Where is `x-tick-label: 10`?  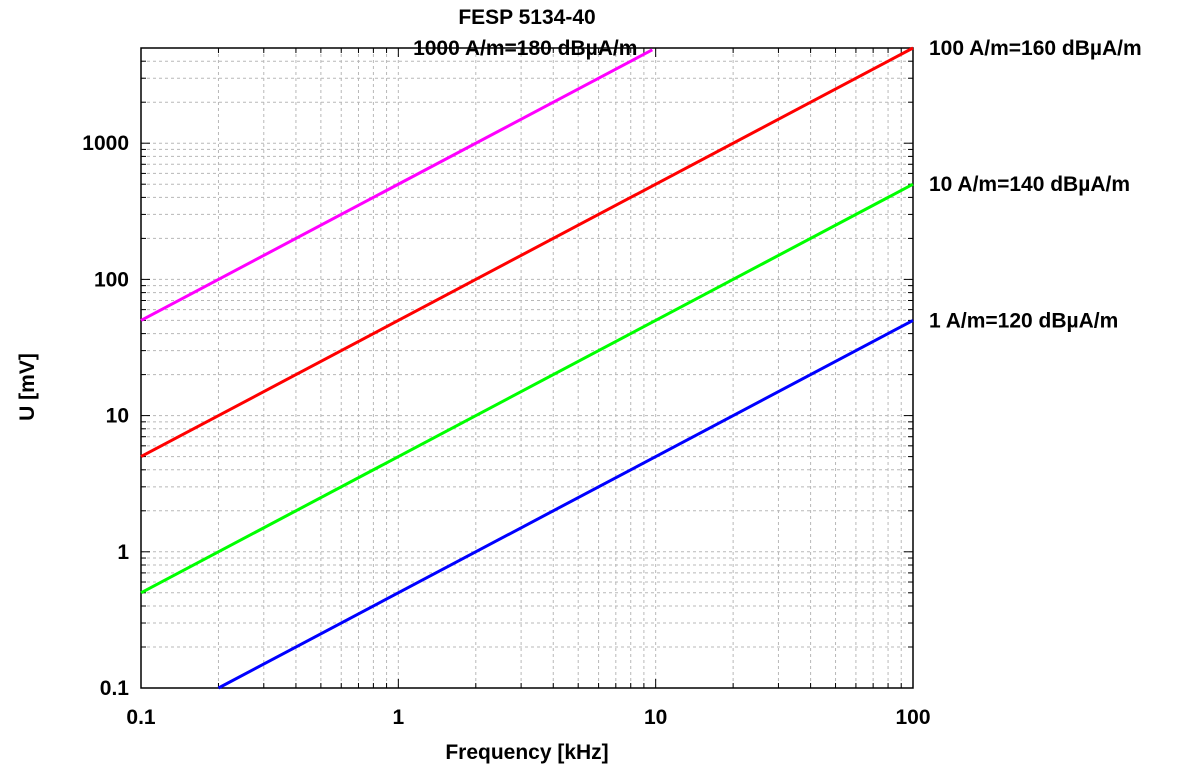 x-tick-label: 10 is located at coordinates (655, 717).